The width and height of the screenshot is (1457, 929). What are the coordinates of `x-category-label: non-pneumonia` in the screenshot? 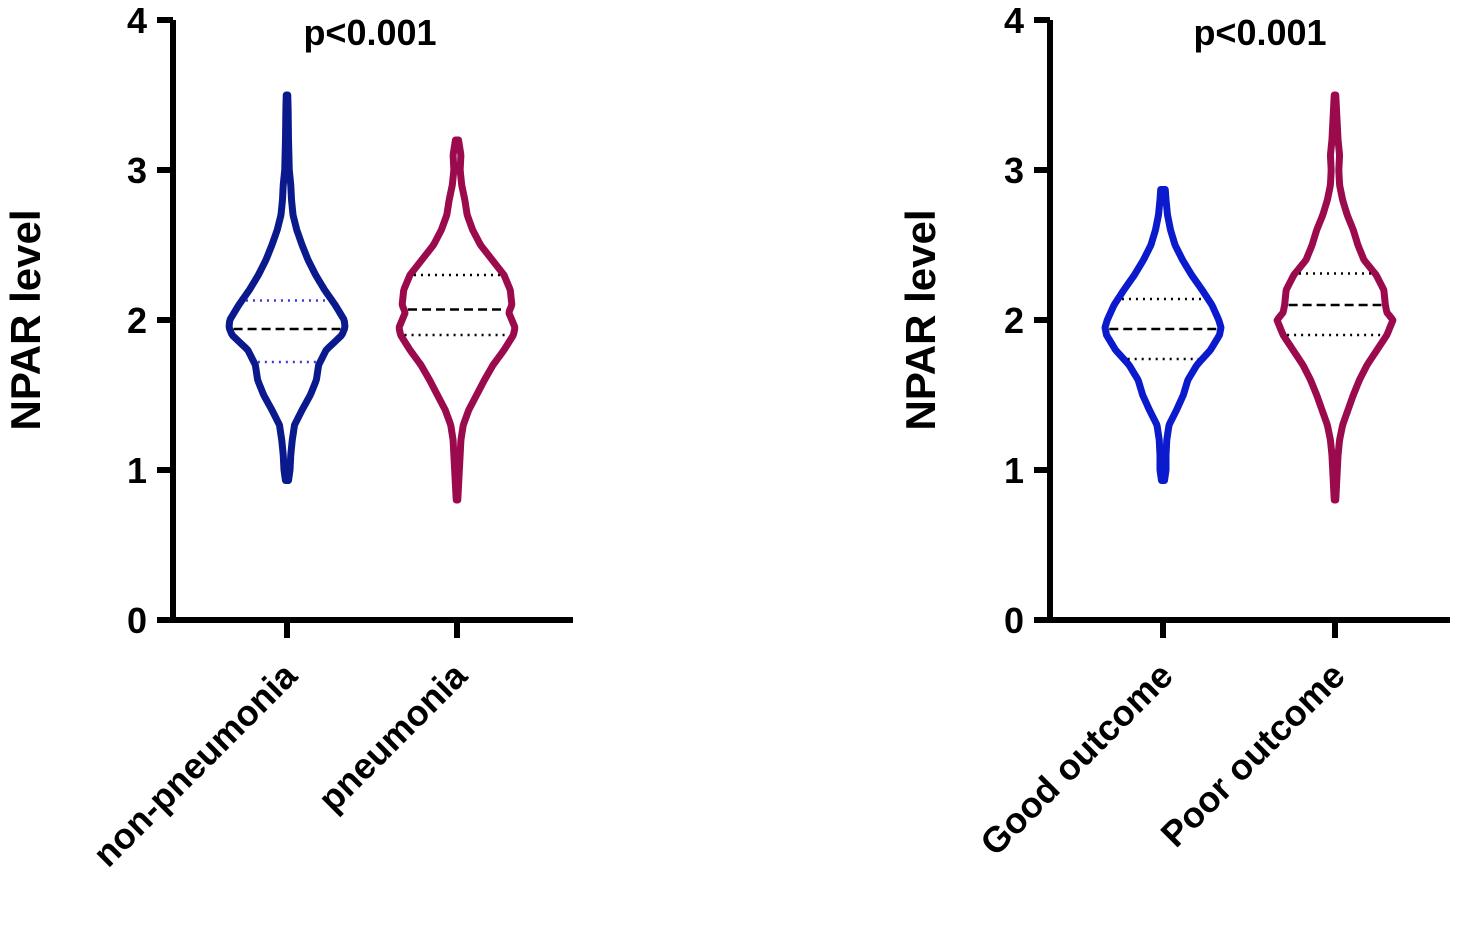 It's located at (195, 764).